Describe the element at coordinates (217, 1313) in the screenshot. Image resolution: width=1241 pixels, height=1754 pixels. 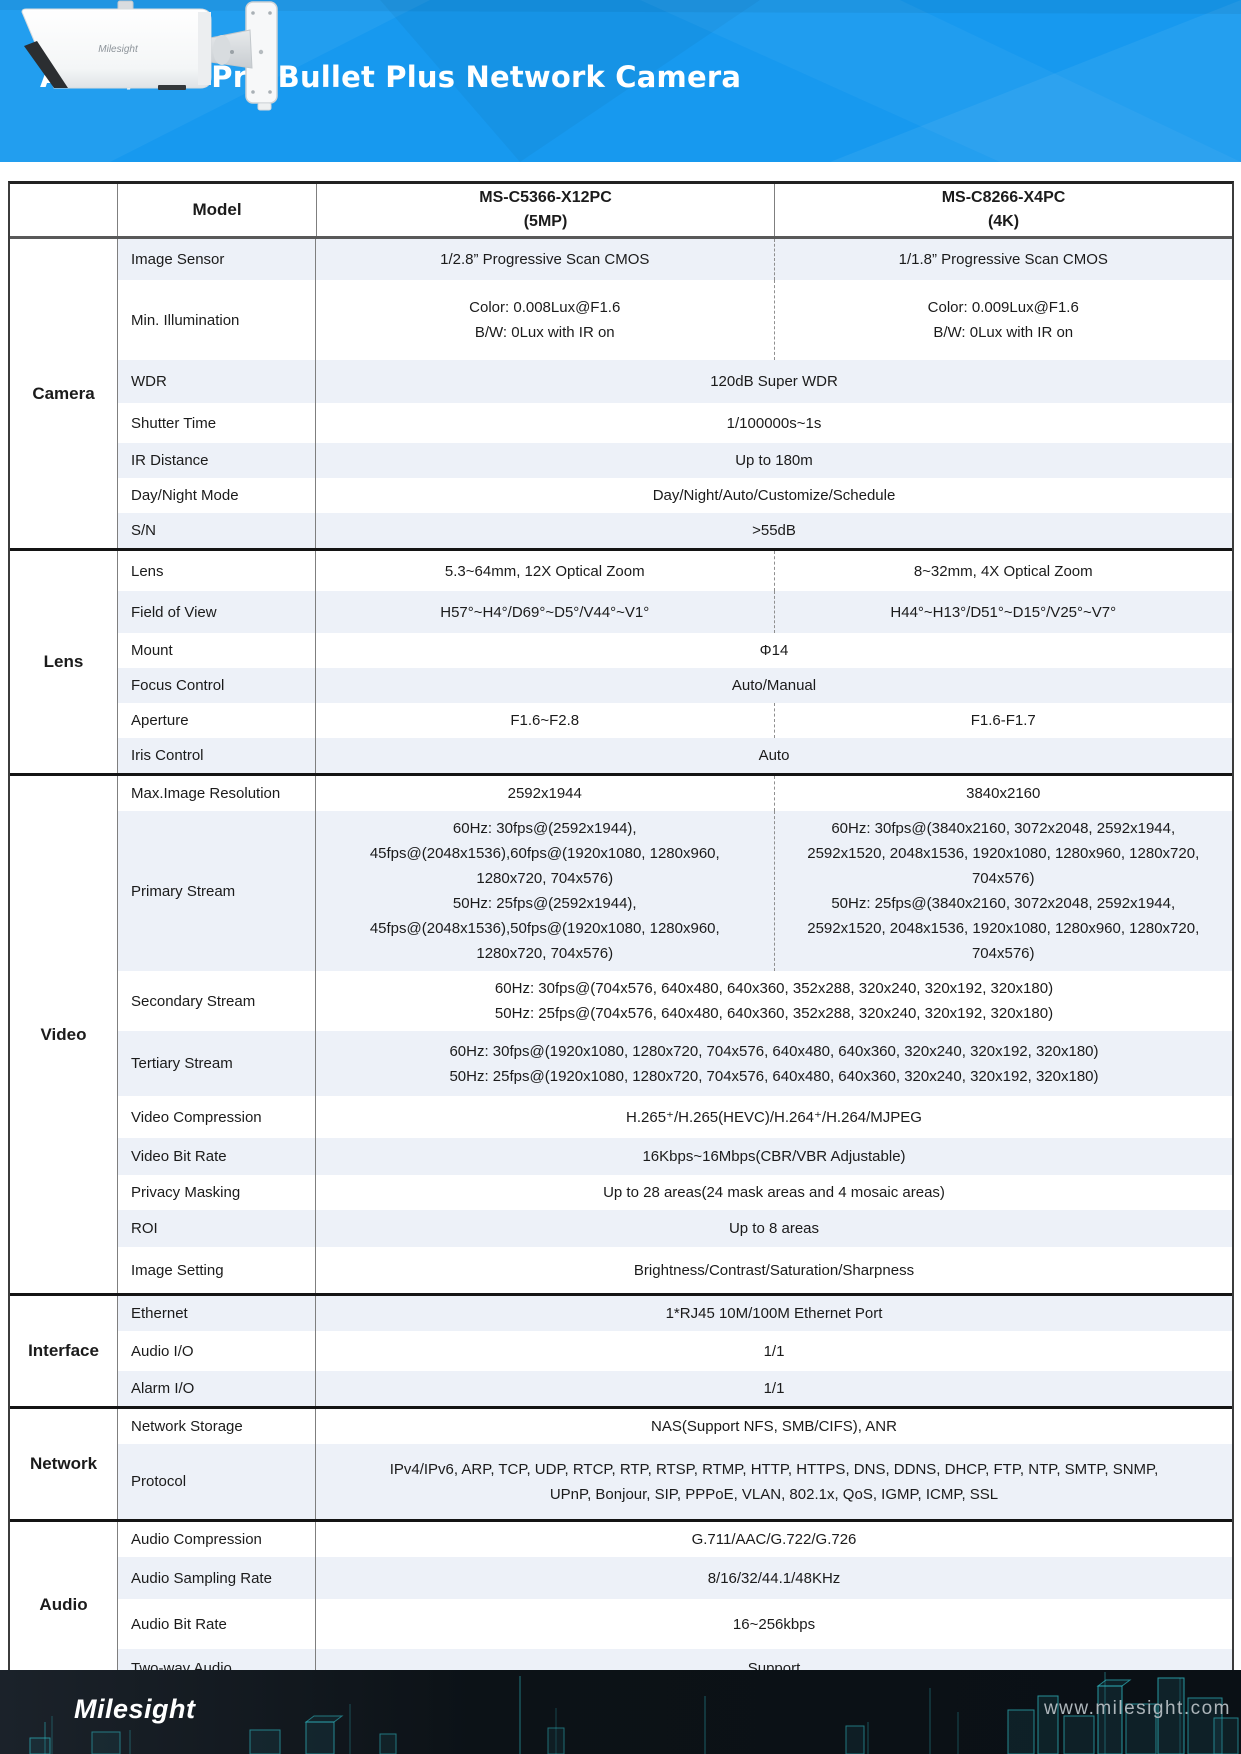
I see `spec-label-cell: Ethernet` at that location.